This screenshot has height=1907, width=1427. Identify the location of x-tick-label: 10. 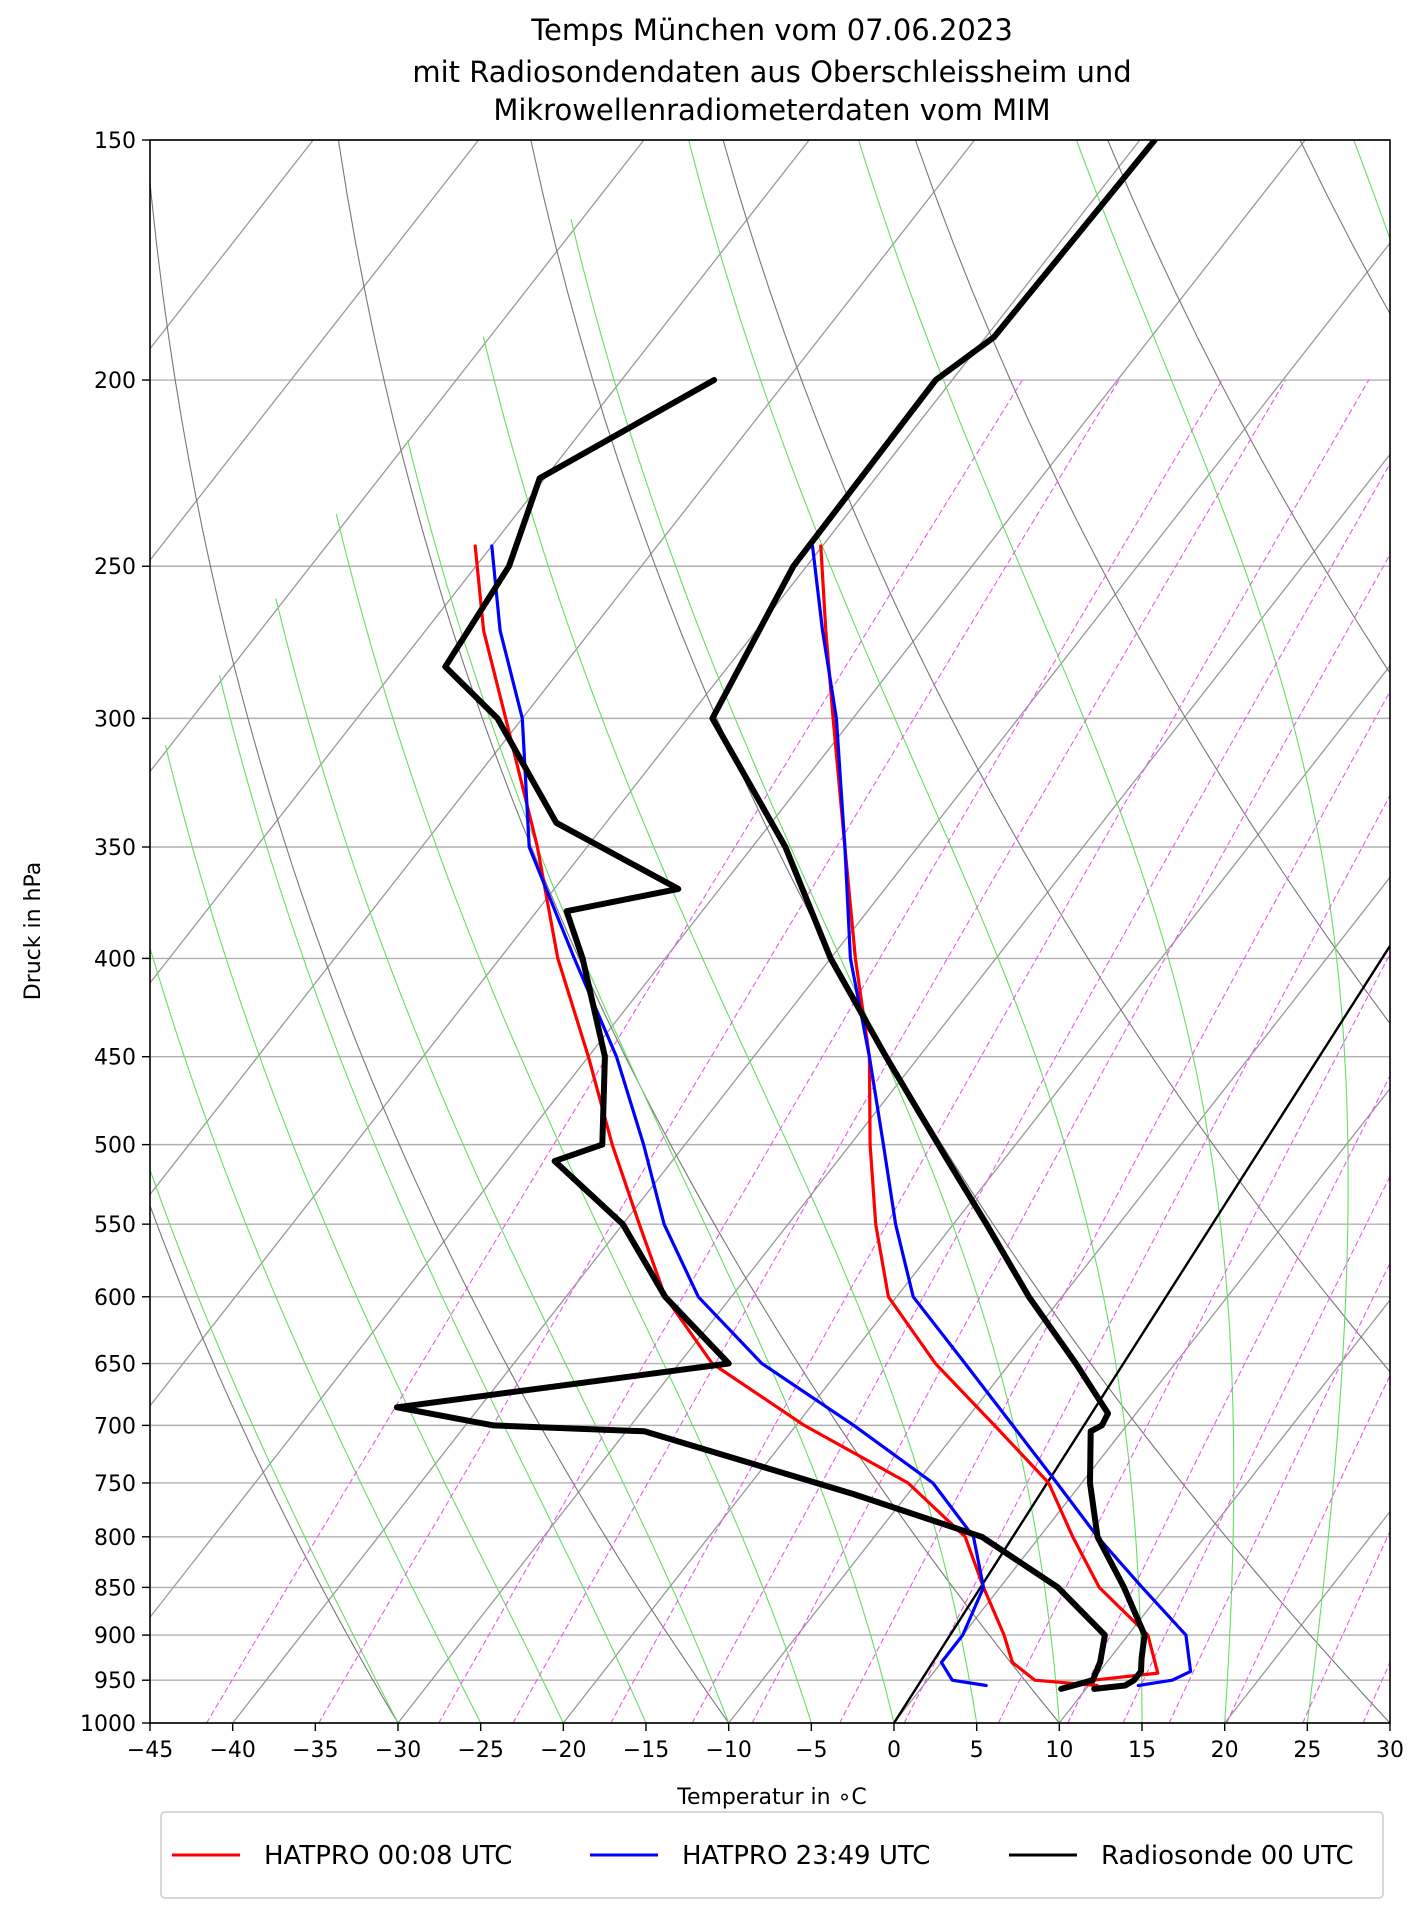
(1059, 1750).